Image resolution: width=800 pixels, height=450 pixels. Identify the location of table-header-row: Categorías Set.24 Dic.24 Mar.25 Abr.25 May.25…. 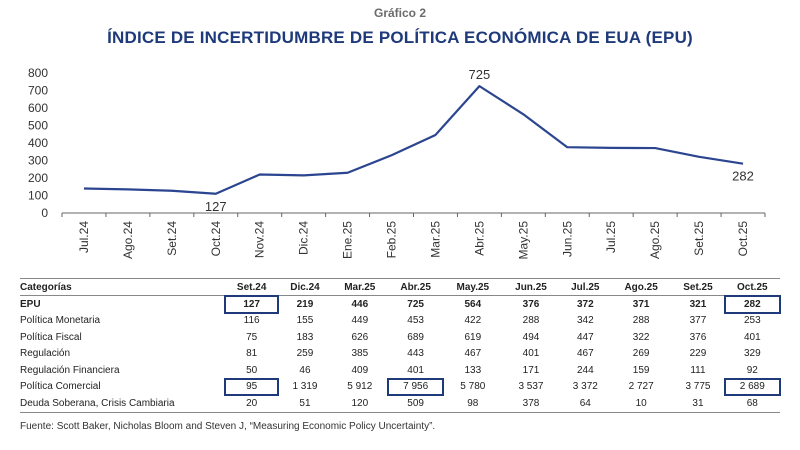
(400, 287).